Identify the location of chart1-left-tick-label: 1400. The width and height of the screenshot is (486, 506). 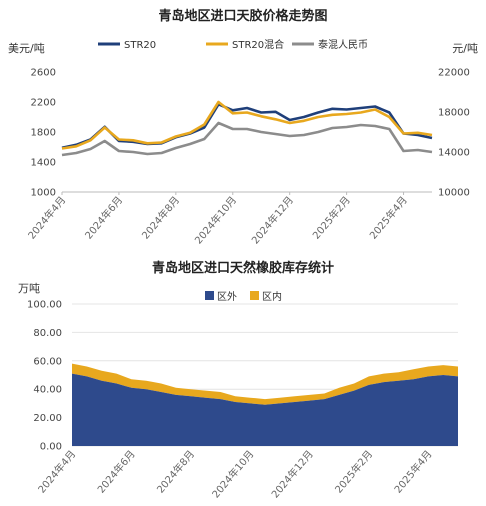
(43, 163).